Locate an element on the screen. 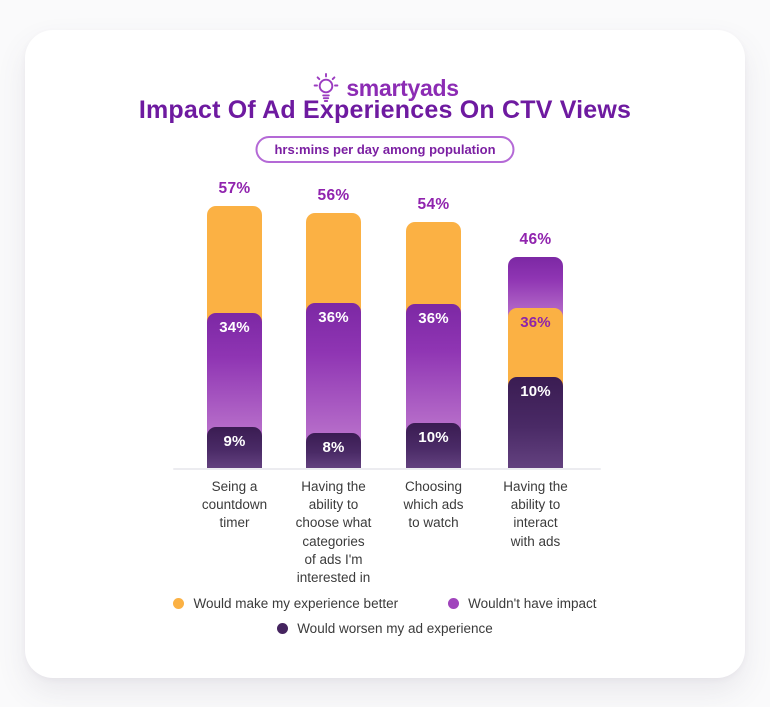 The width and height of the screenshot is (770, 707). brand-name: smartyads is located at coordinates (402, 87).